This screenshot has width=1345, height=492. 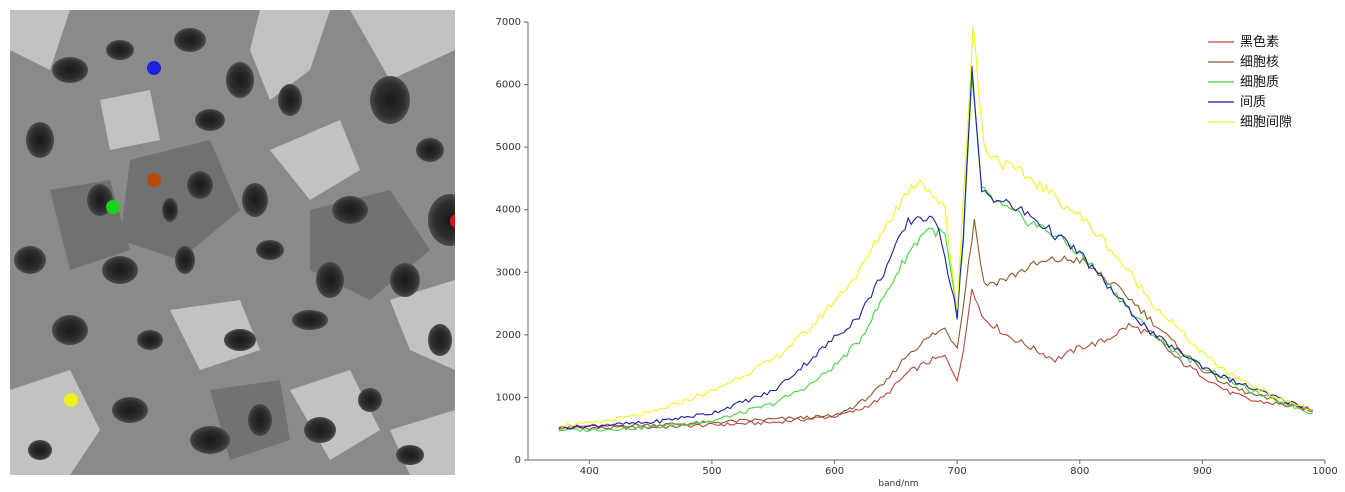 I want to click on y-tick-label: 3000, so click(x=508, y=272).